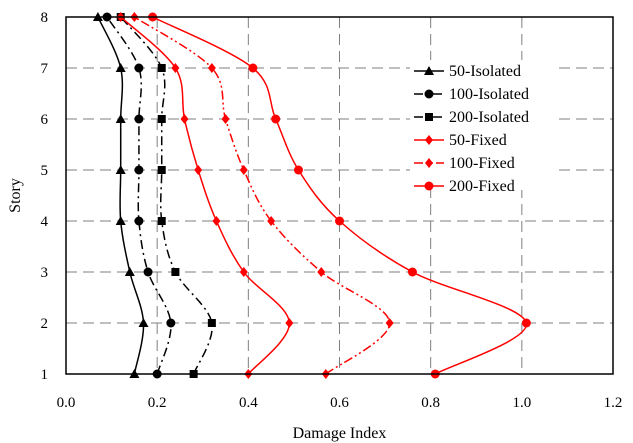 The image size is (633, 443). Describe the element at coordinates (121, 195) in the screenshot. I see `series-line` at that location.